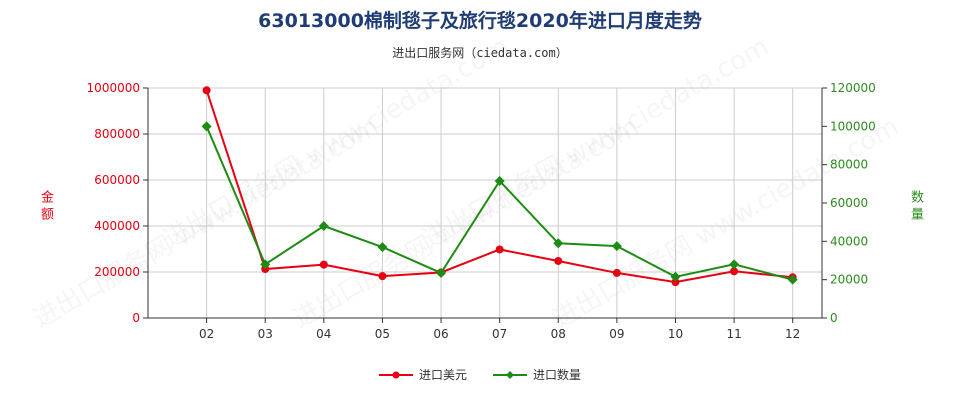 The height and width of the screenshot is (400, 960). I want to click on x-tick-label: 04, so click(323, 334).